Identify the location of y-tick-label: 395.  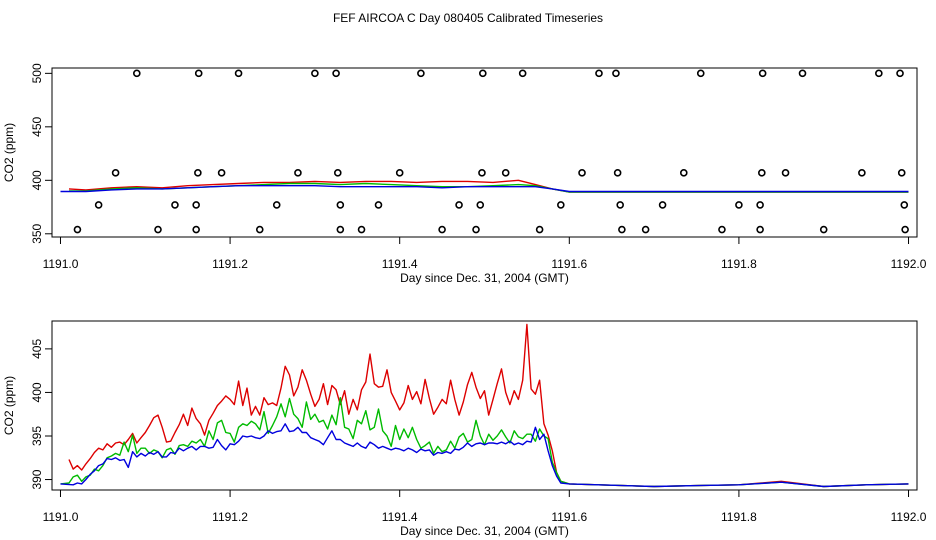
(37, 436).